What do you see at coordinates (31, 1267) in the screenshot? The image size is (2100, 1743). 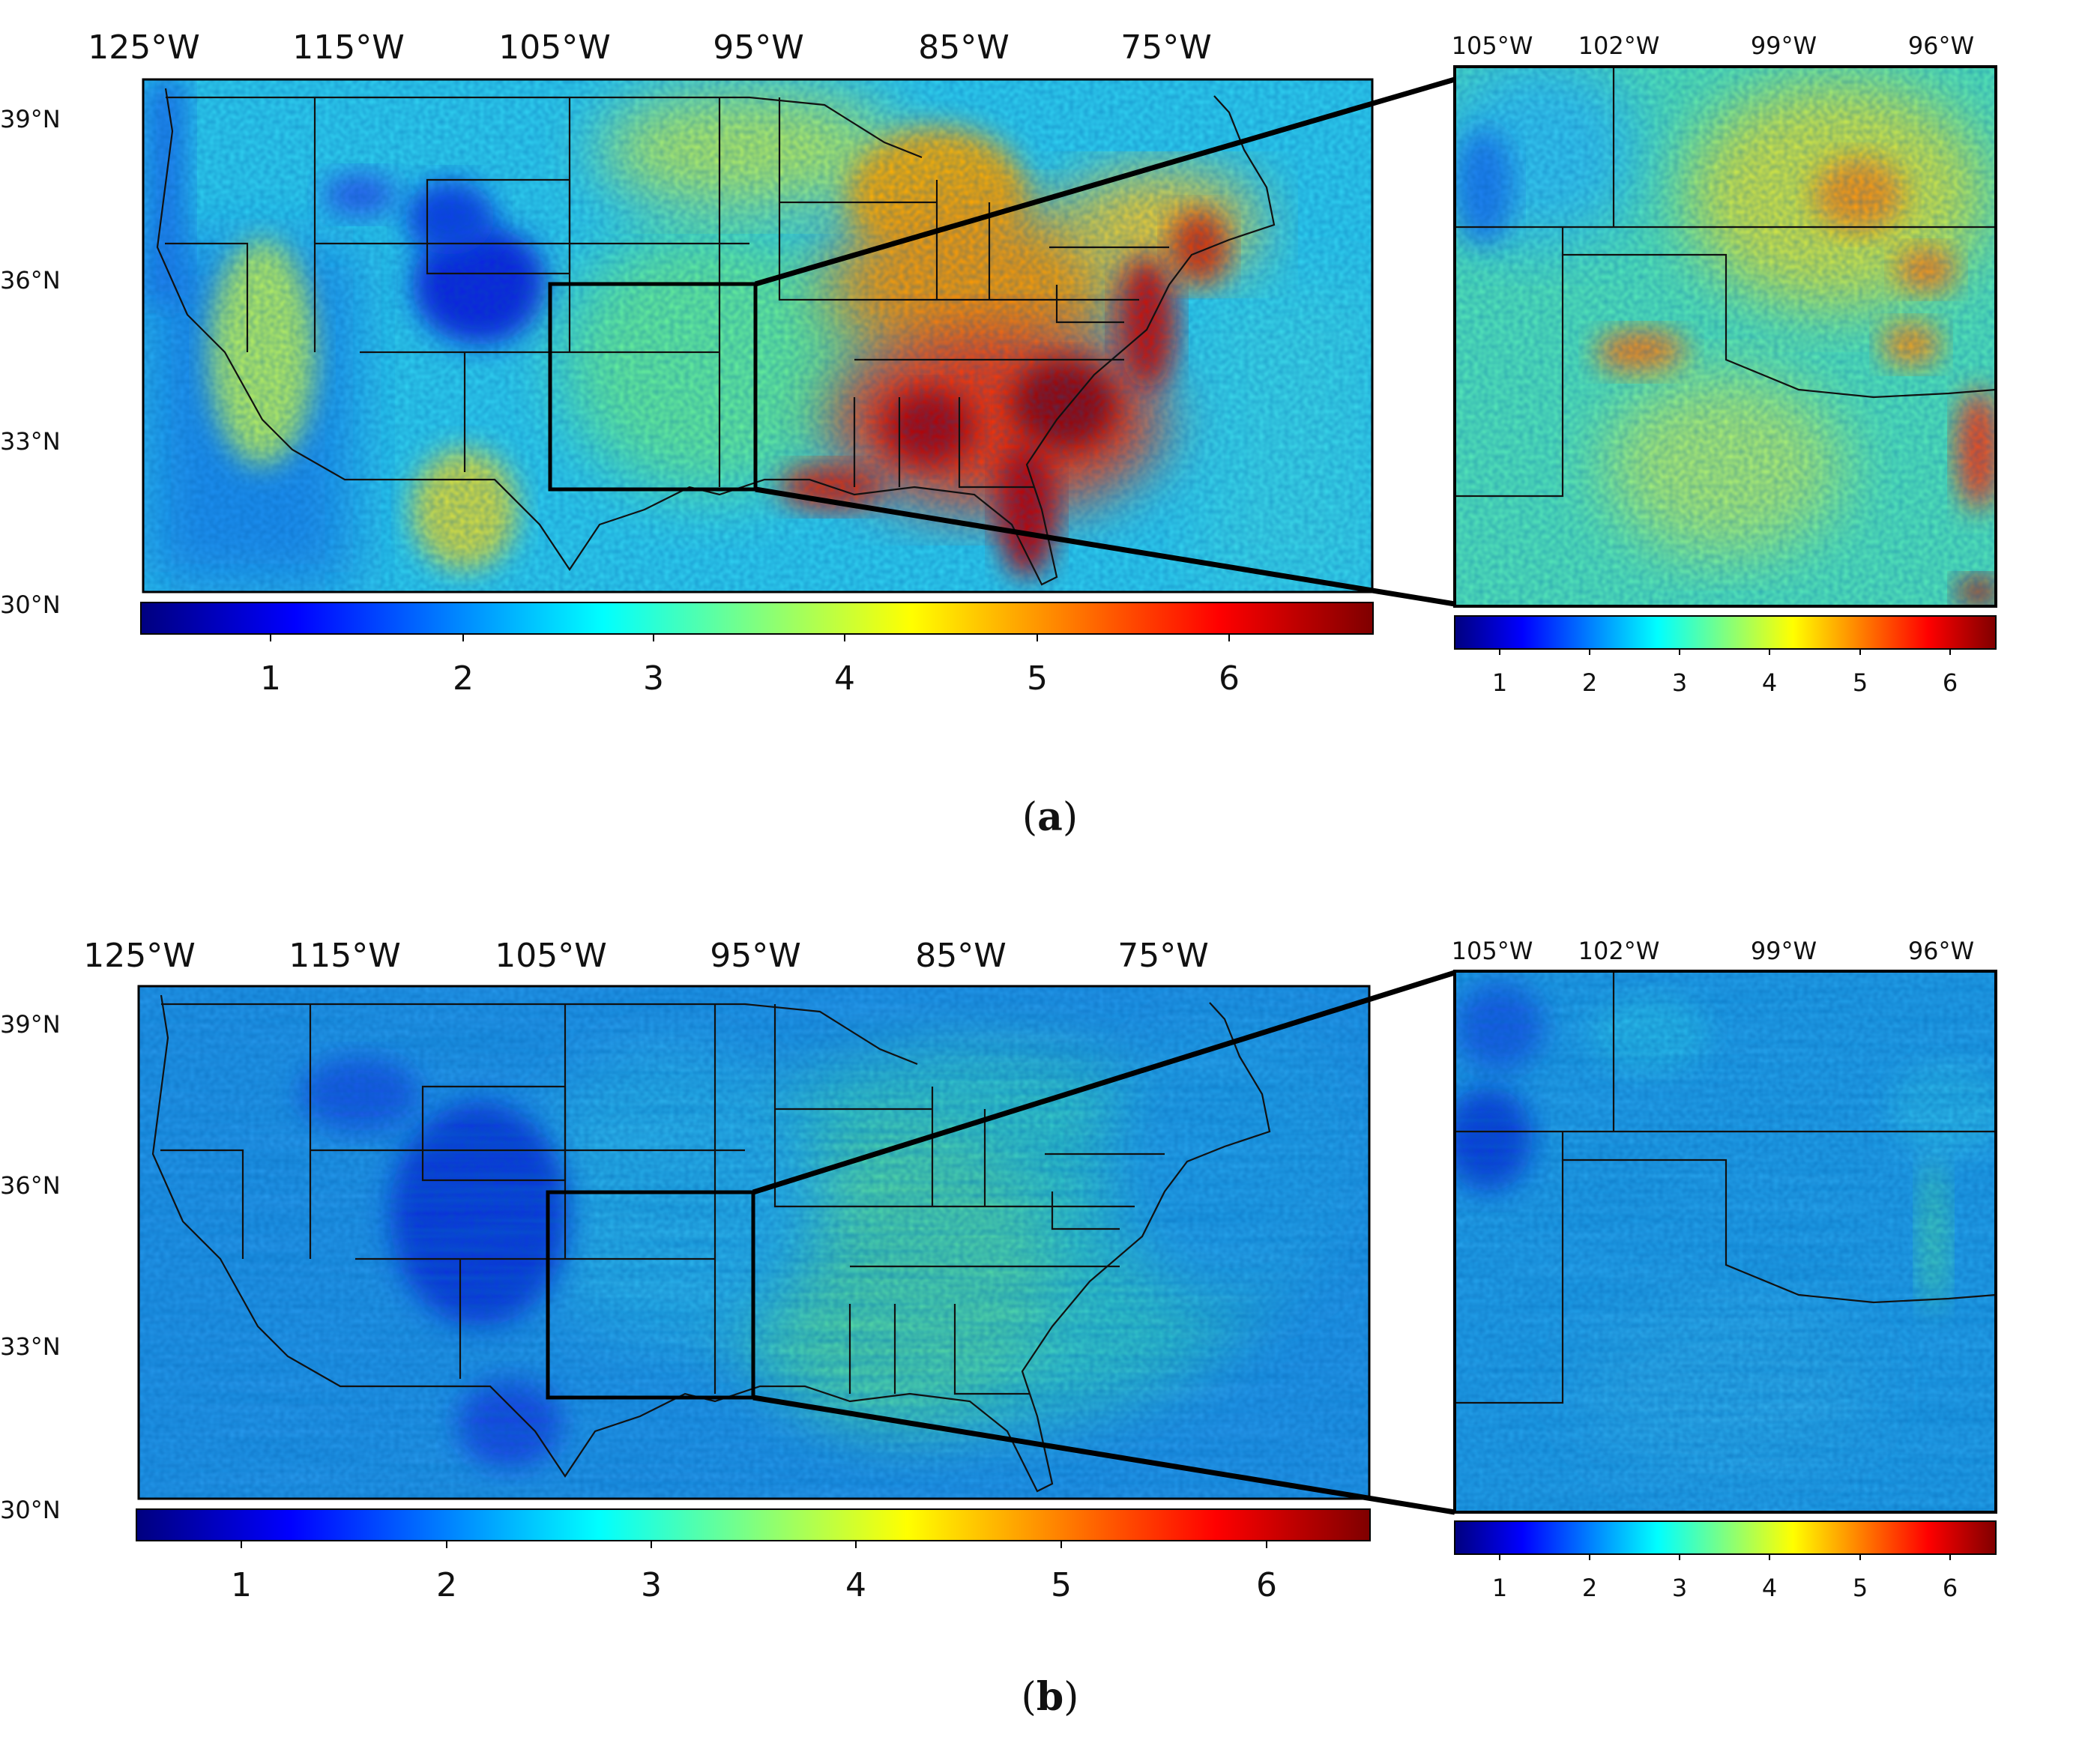 I see `inset-lat-ticks-b: 39°N 36°N 33°N 30°N` at bounding box center [31, 1267].